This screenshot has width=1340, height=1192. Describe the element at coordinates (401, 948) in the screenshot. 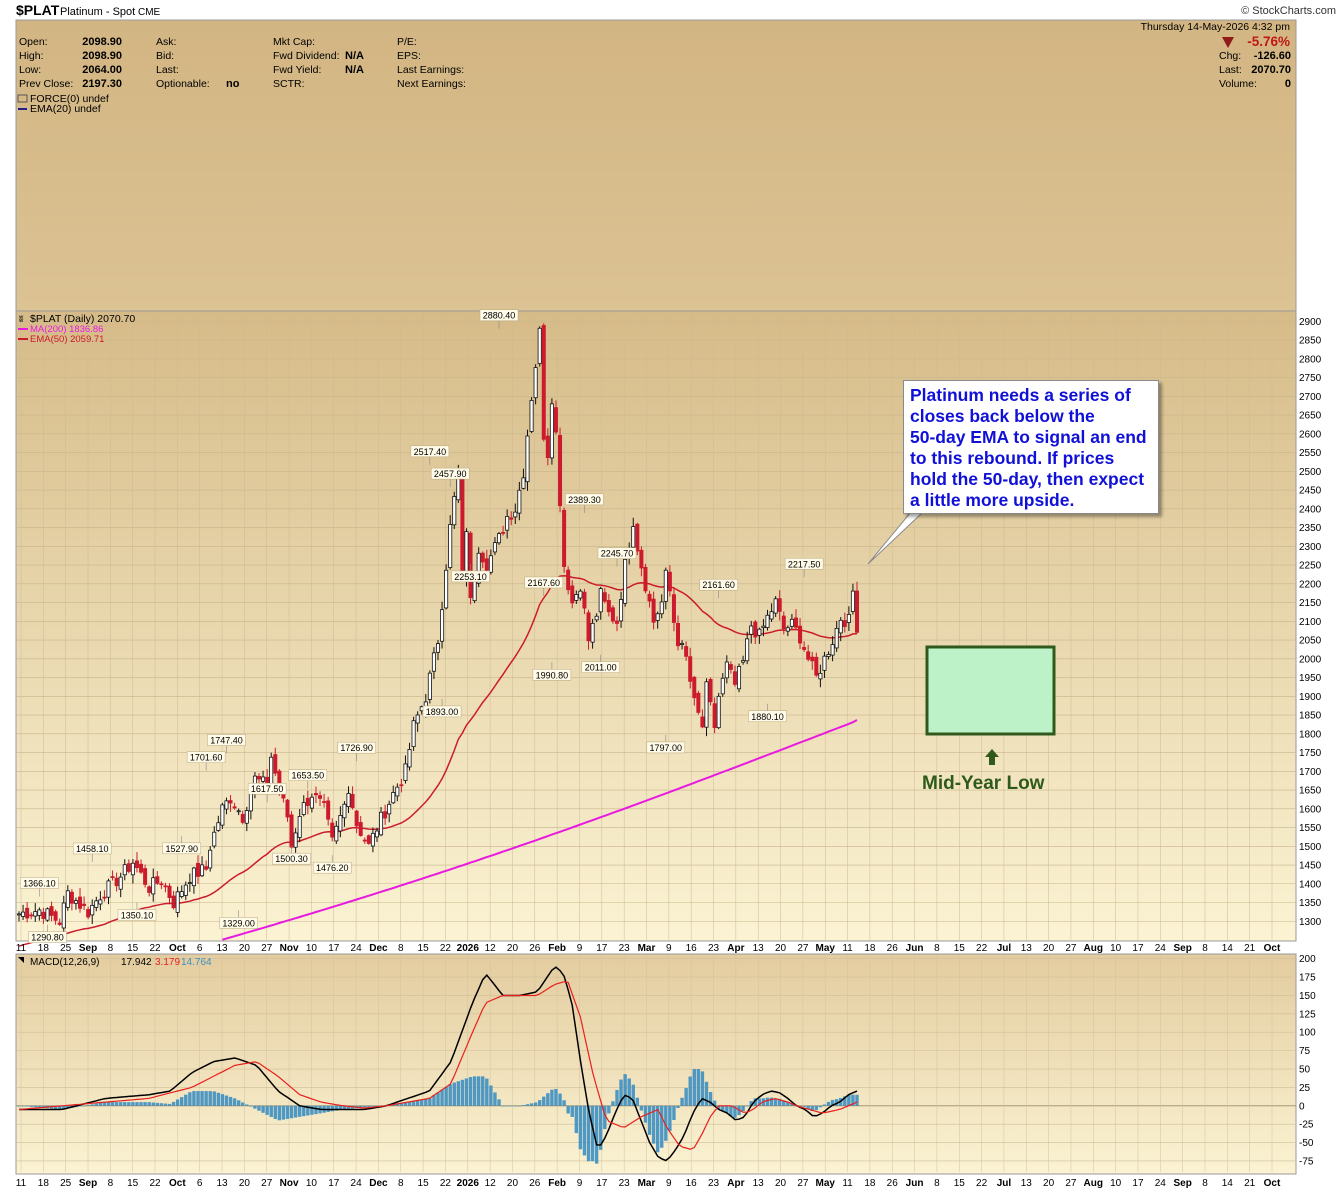

I see `x-tick-label: 8` at that location.